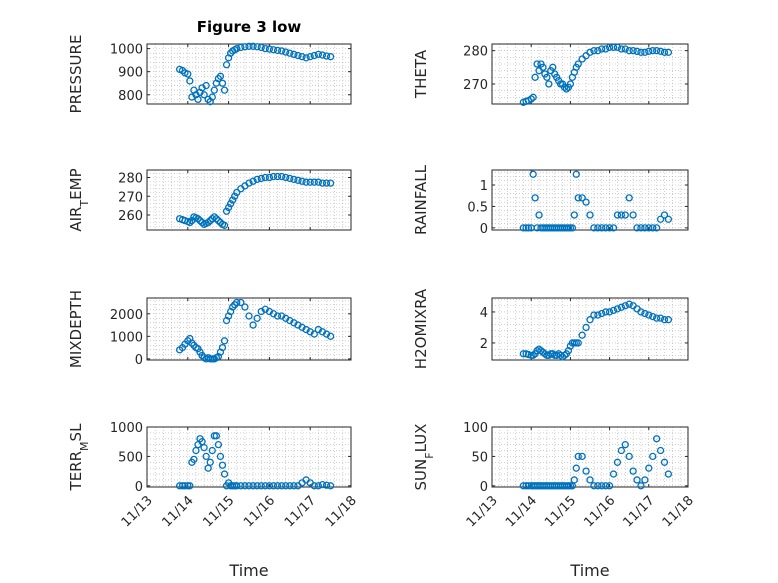 Image resolution: width=778 pixels, height=583 pixels. What do you see at coordinates (341, 511) in the screenshot?
I see `x-tick-label: 11/18` at bounding box center [341, 511].